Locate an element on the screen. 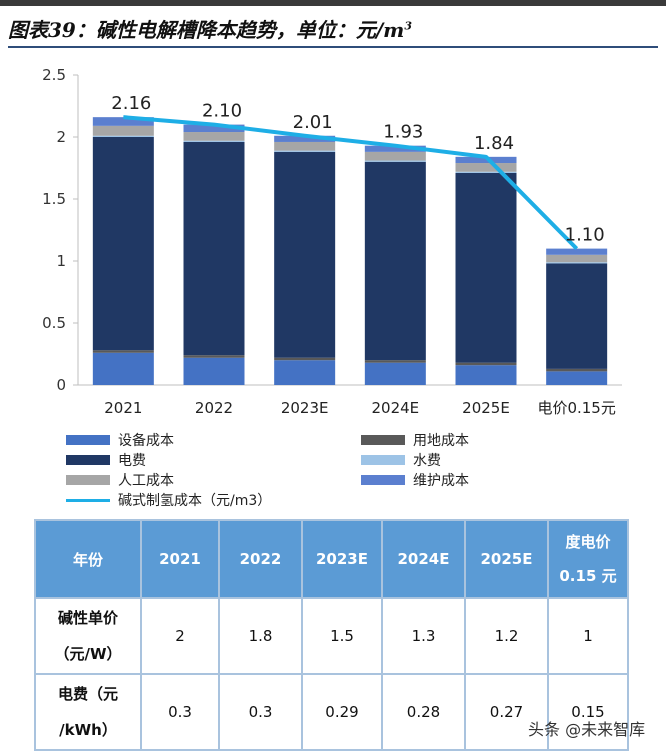 This screenshot has height=751, width=666. table-header: 度电价 0.15 元 is located at coordinates (588, 559).